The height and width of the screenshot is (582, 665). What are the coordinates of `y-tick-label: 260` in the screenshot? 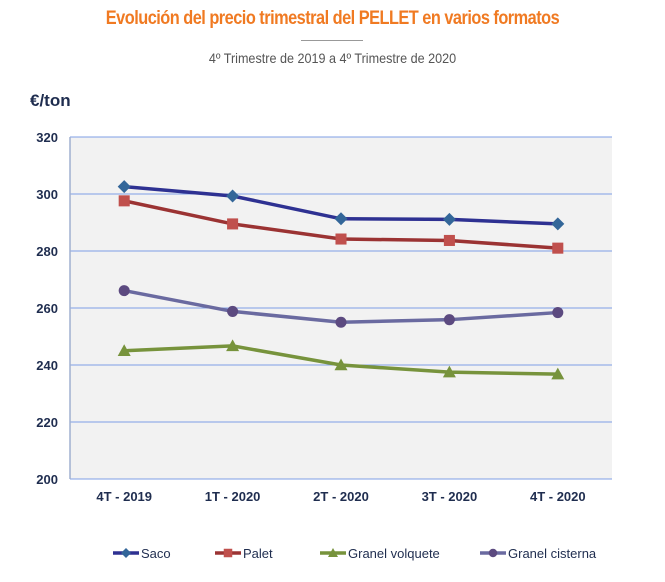 It's located at (47, 308).